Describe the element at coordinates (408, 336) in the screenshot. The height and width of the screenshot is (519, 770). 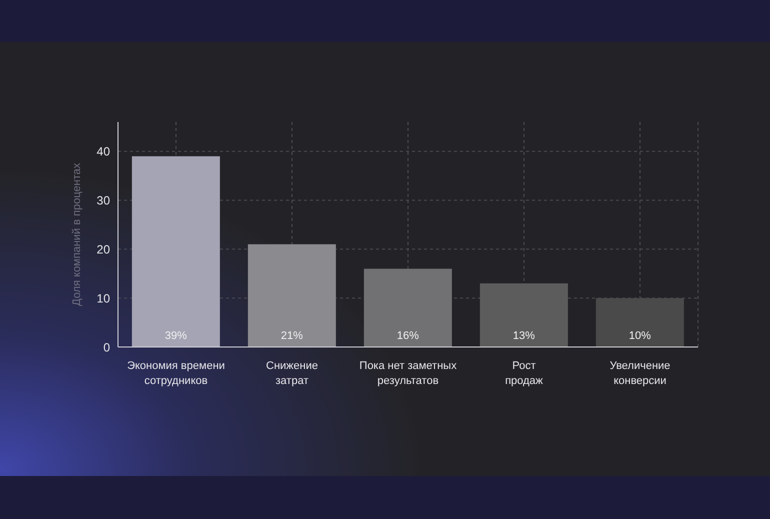
I see `data-label: 16%` at that location.